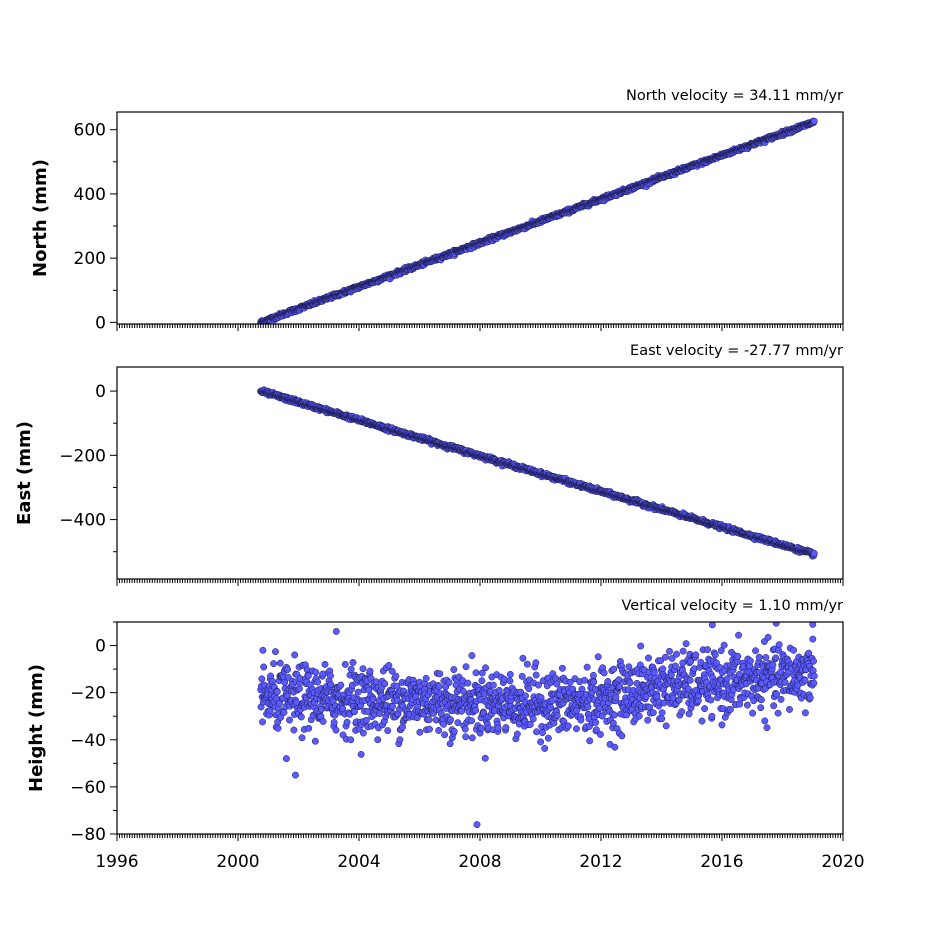  I want to click on east-points, so click(537, 473).